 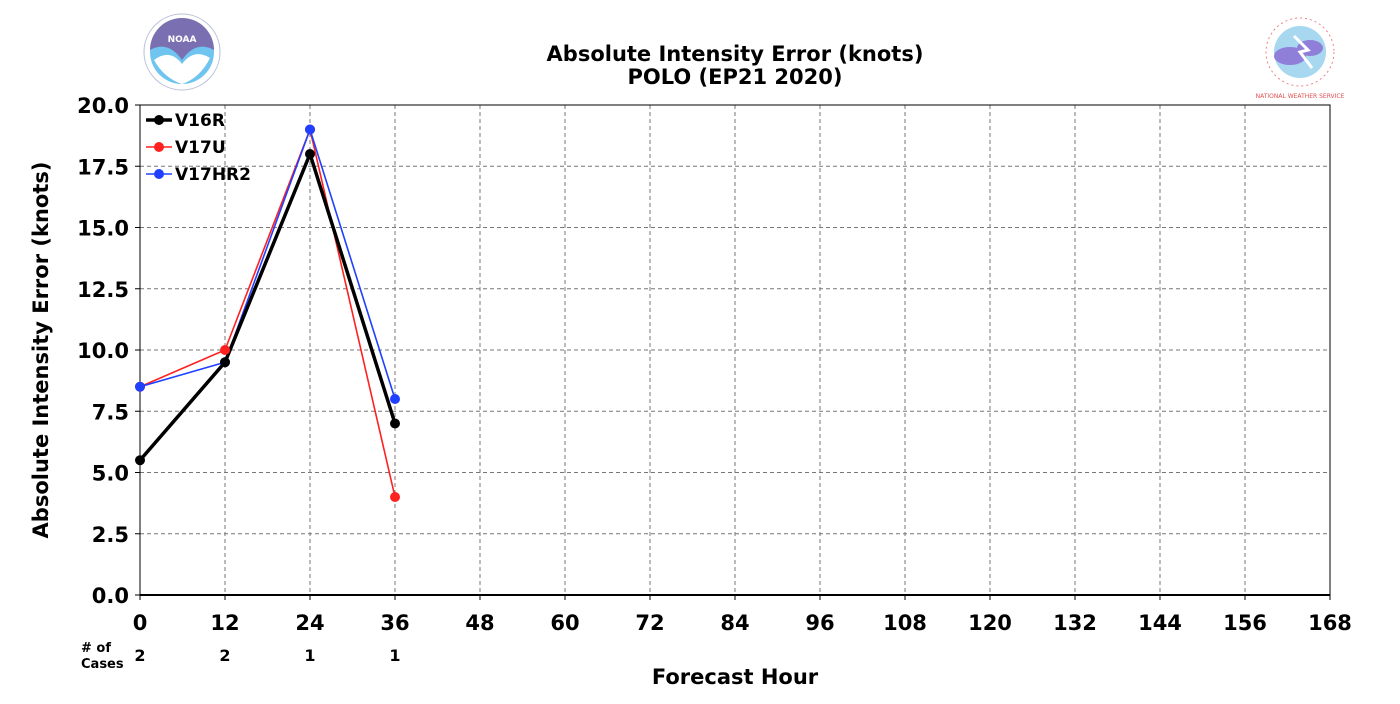 I want to click on series-line-v16r, so click(x=267, y=307).